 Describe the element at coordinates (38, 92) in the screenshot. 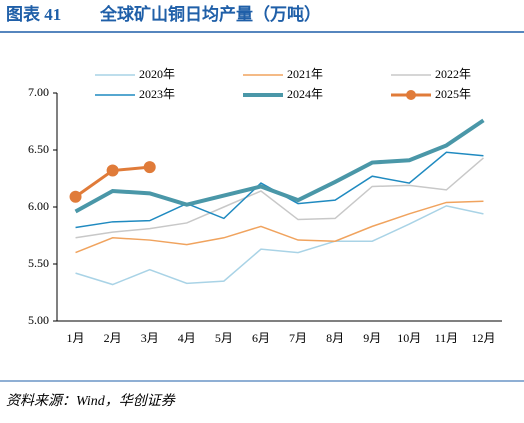

I see `y-tick-label: 7.00` at that location.